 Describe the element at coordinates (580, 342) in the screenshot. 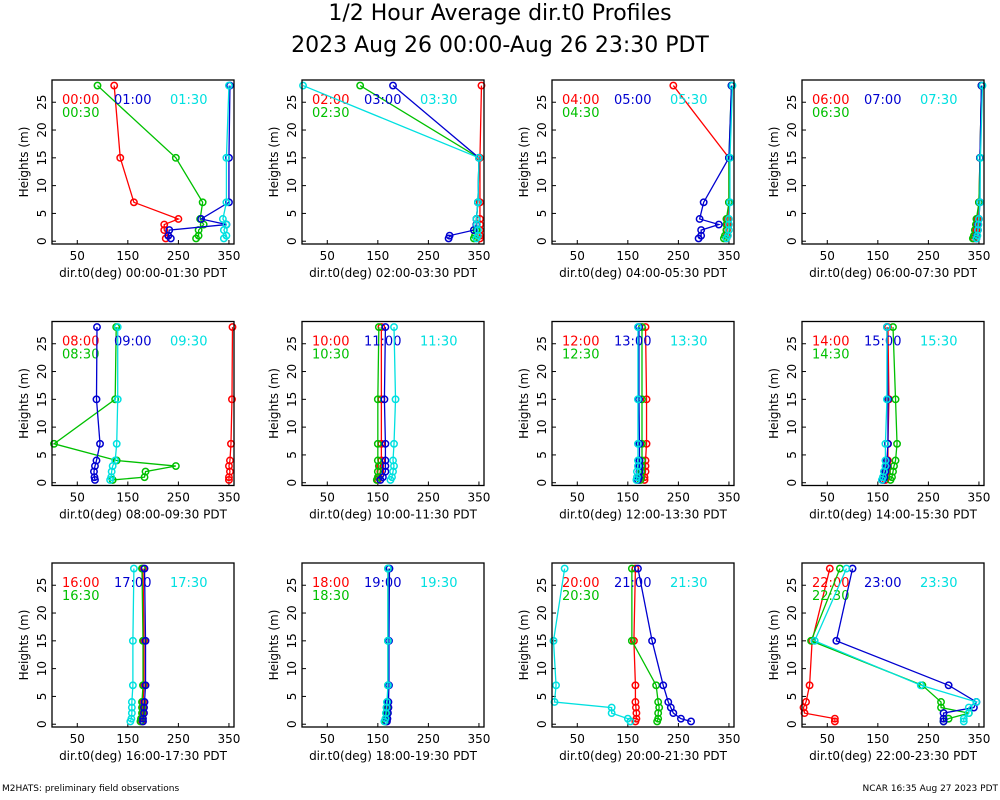

I see `legend-entry: 12:00` at that location.